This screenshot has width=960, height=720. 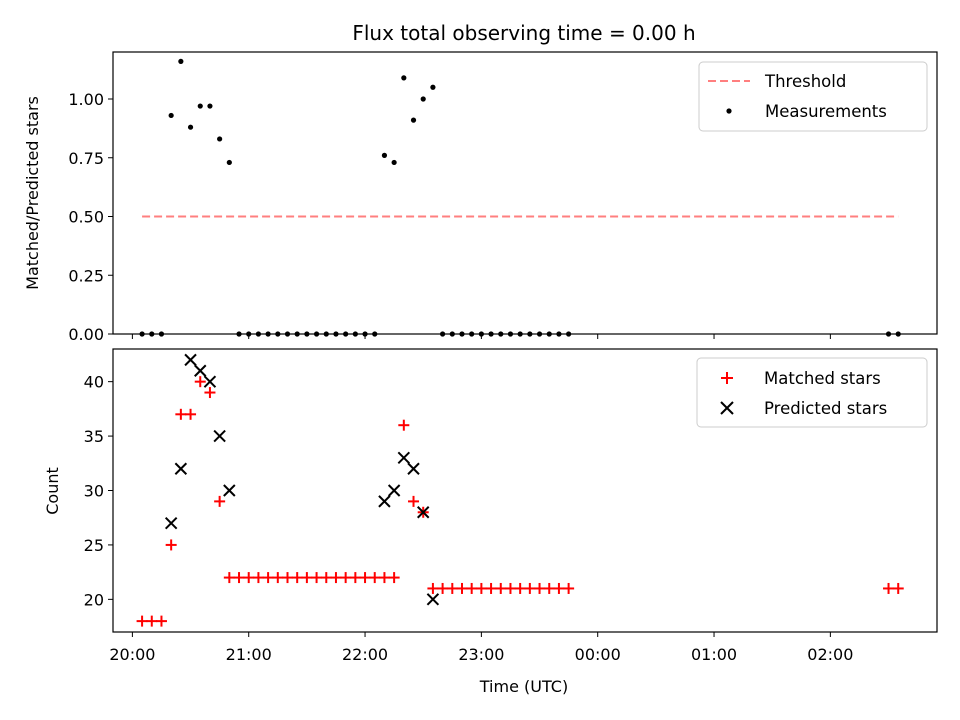 I want to click on bottom-y-axis-label: Count, so click(x=52, y=491).